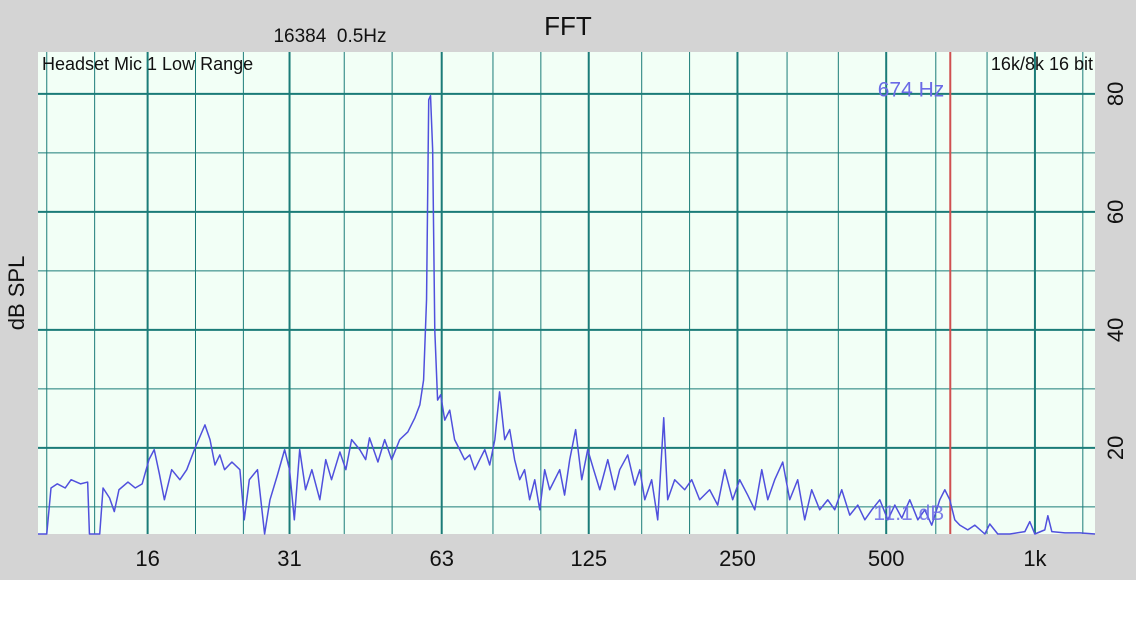 The image size is (1136, 640). I want to click on y-tick-label: 60, so click(1115, 212).